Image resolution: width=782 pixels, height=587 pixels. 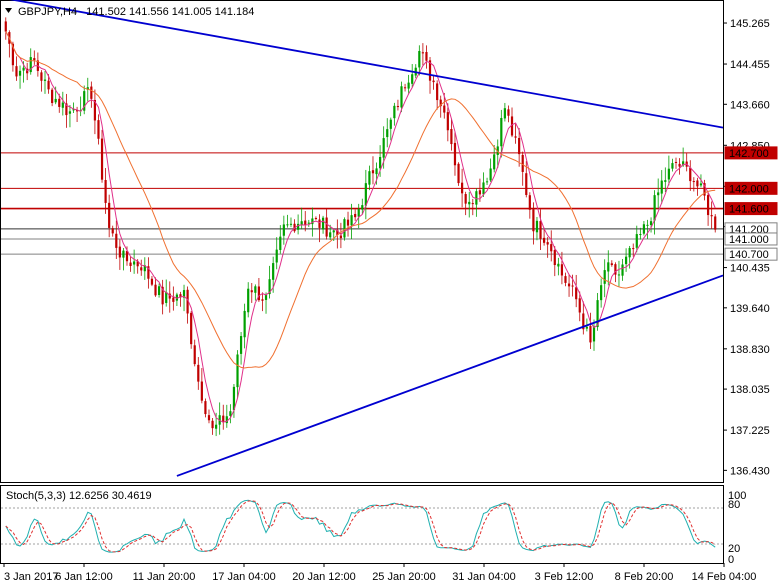 I want to click on price-tick-label: 145.265, so click(x=750, y=24).